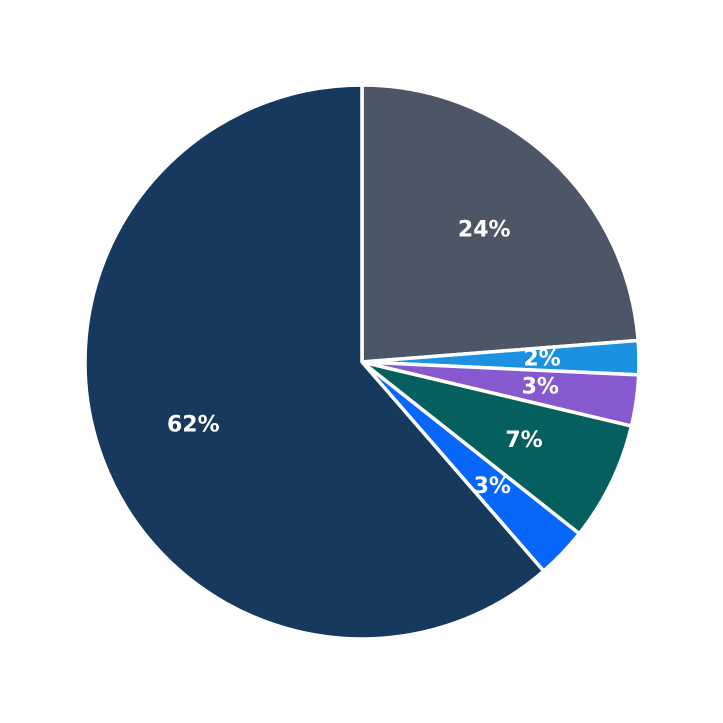 The image size is (723, 723). Describe the element at coordinates (492, 486) in the screenshot. I see `pie-slice-label-4: 3%` at that location.